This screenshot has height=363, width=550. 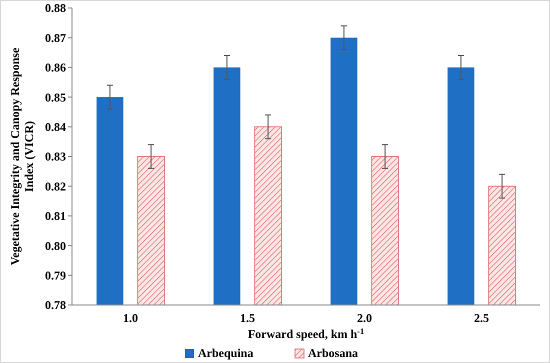 What do you see at coordinates (55, 8) in the screenshot?
I see `y-tick-label: 0.88` at bounding box center [55, 8].